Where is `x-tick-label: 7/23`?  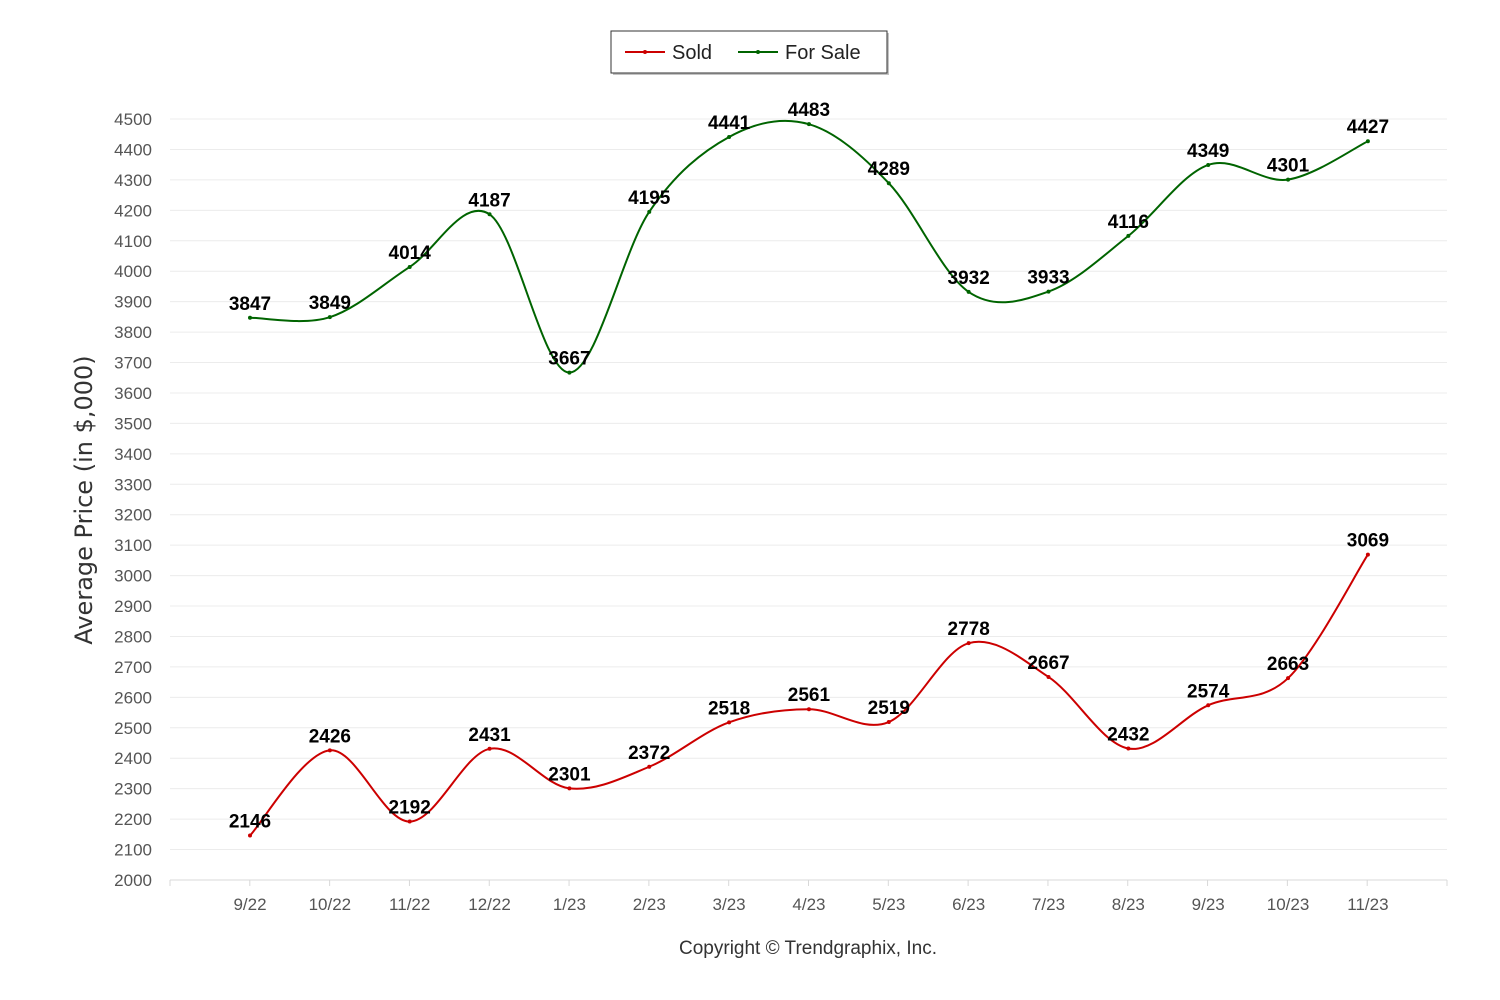 x-tick-label: 7/23 is located at coordinates (1048, 904).